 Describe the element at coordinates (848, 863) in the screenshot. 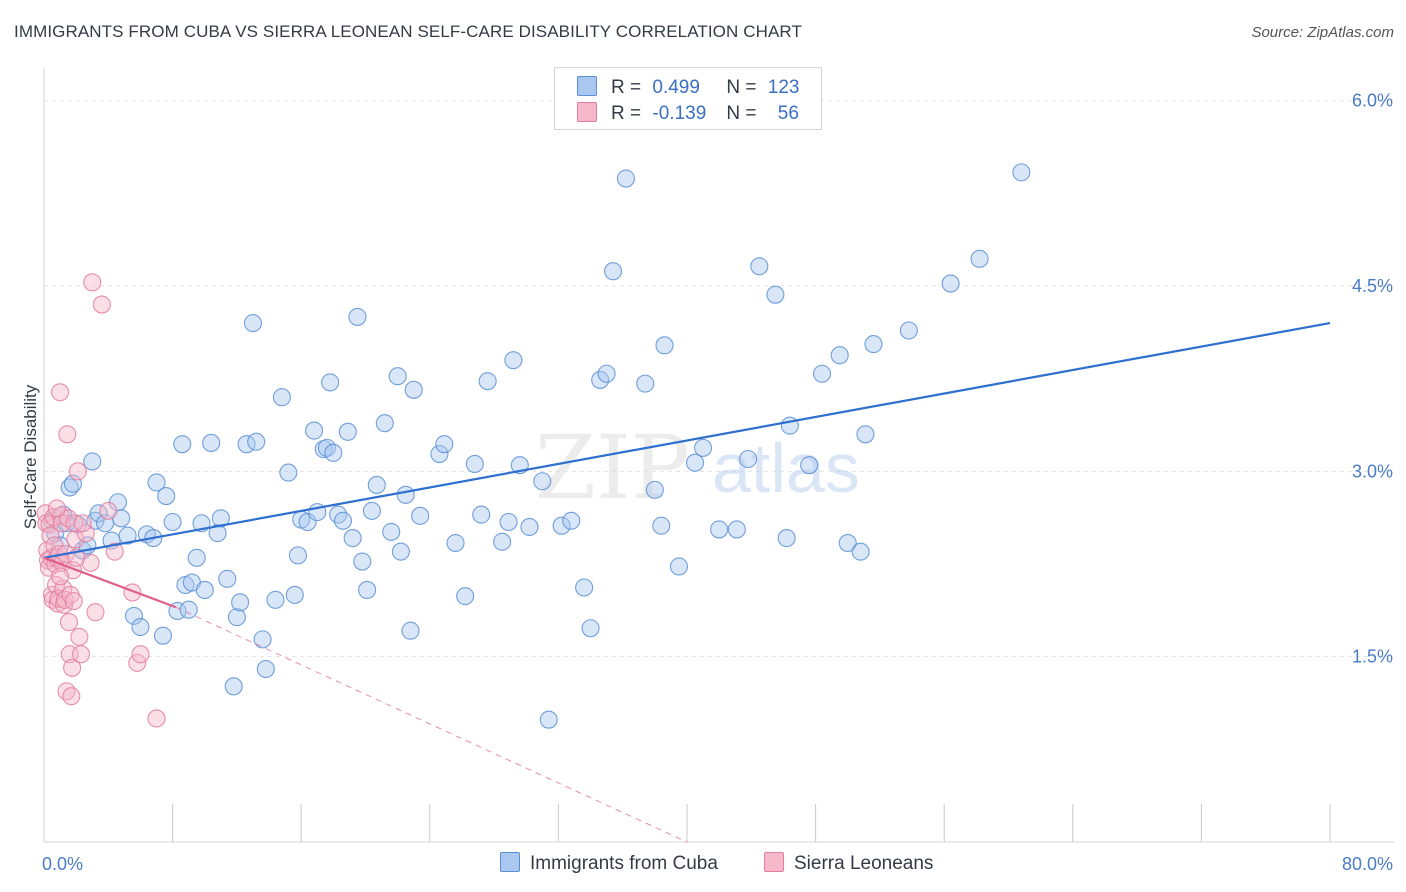

I see `legend-item-sierra-leoneans: Sierra Leoneans` at that location.